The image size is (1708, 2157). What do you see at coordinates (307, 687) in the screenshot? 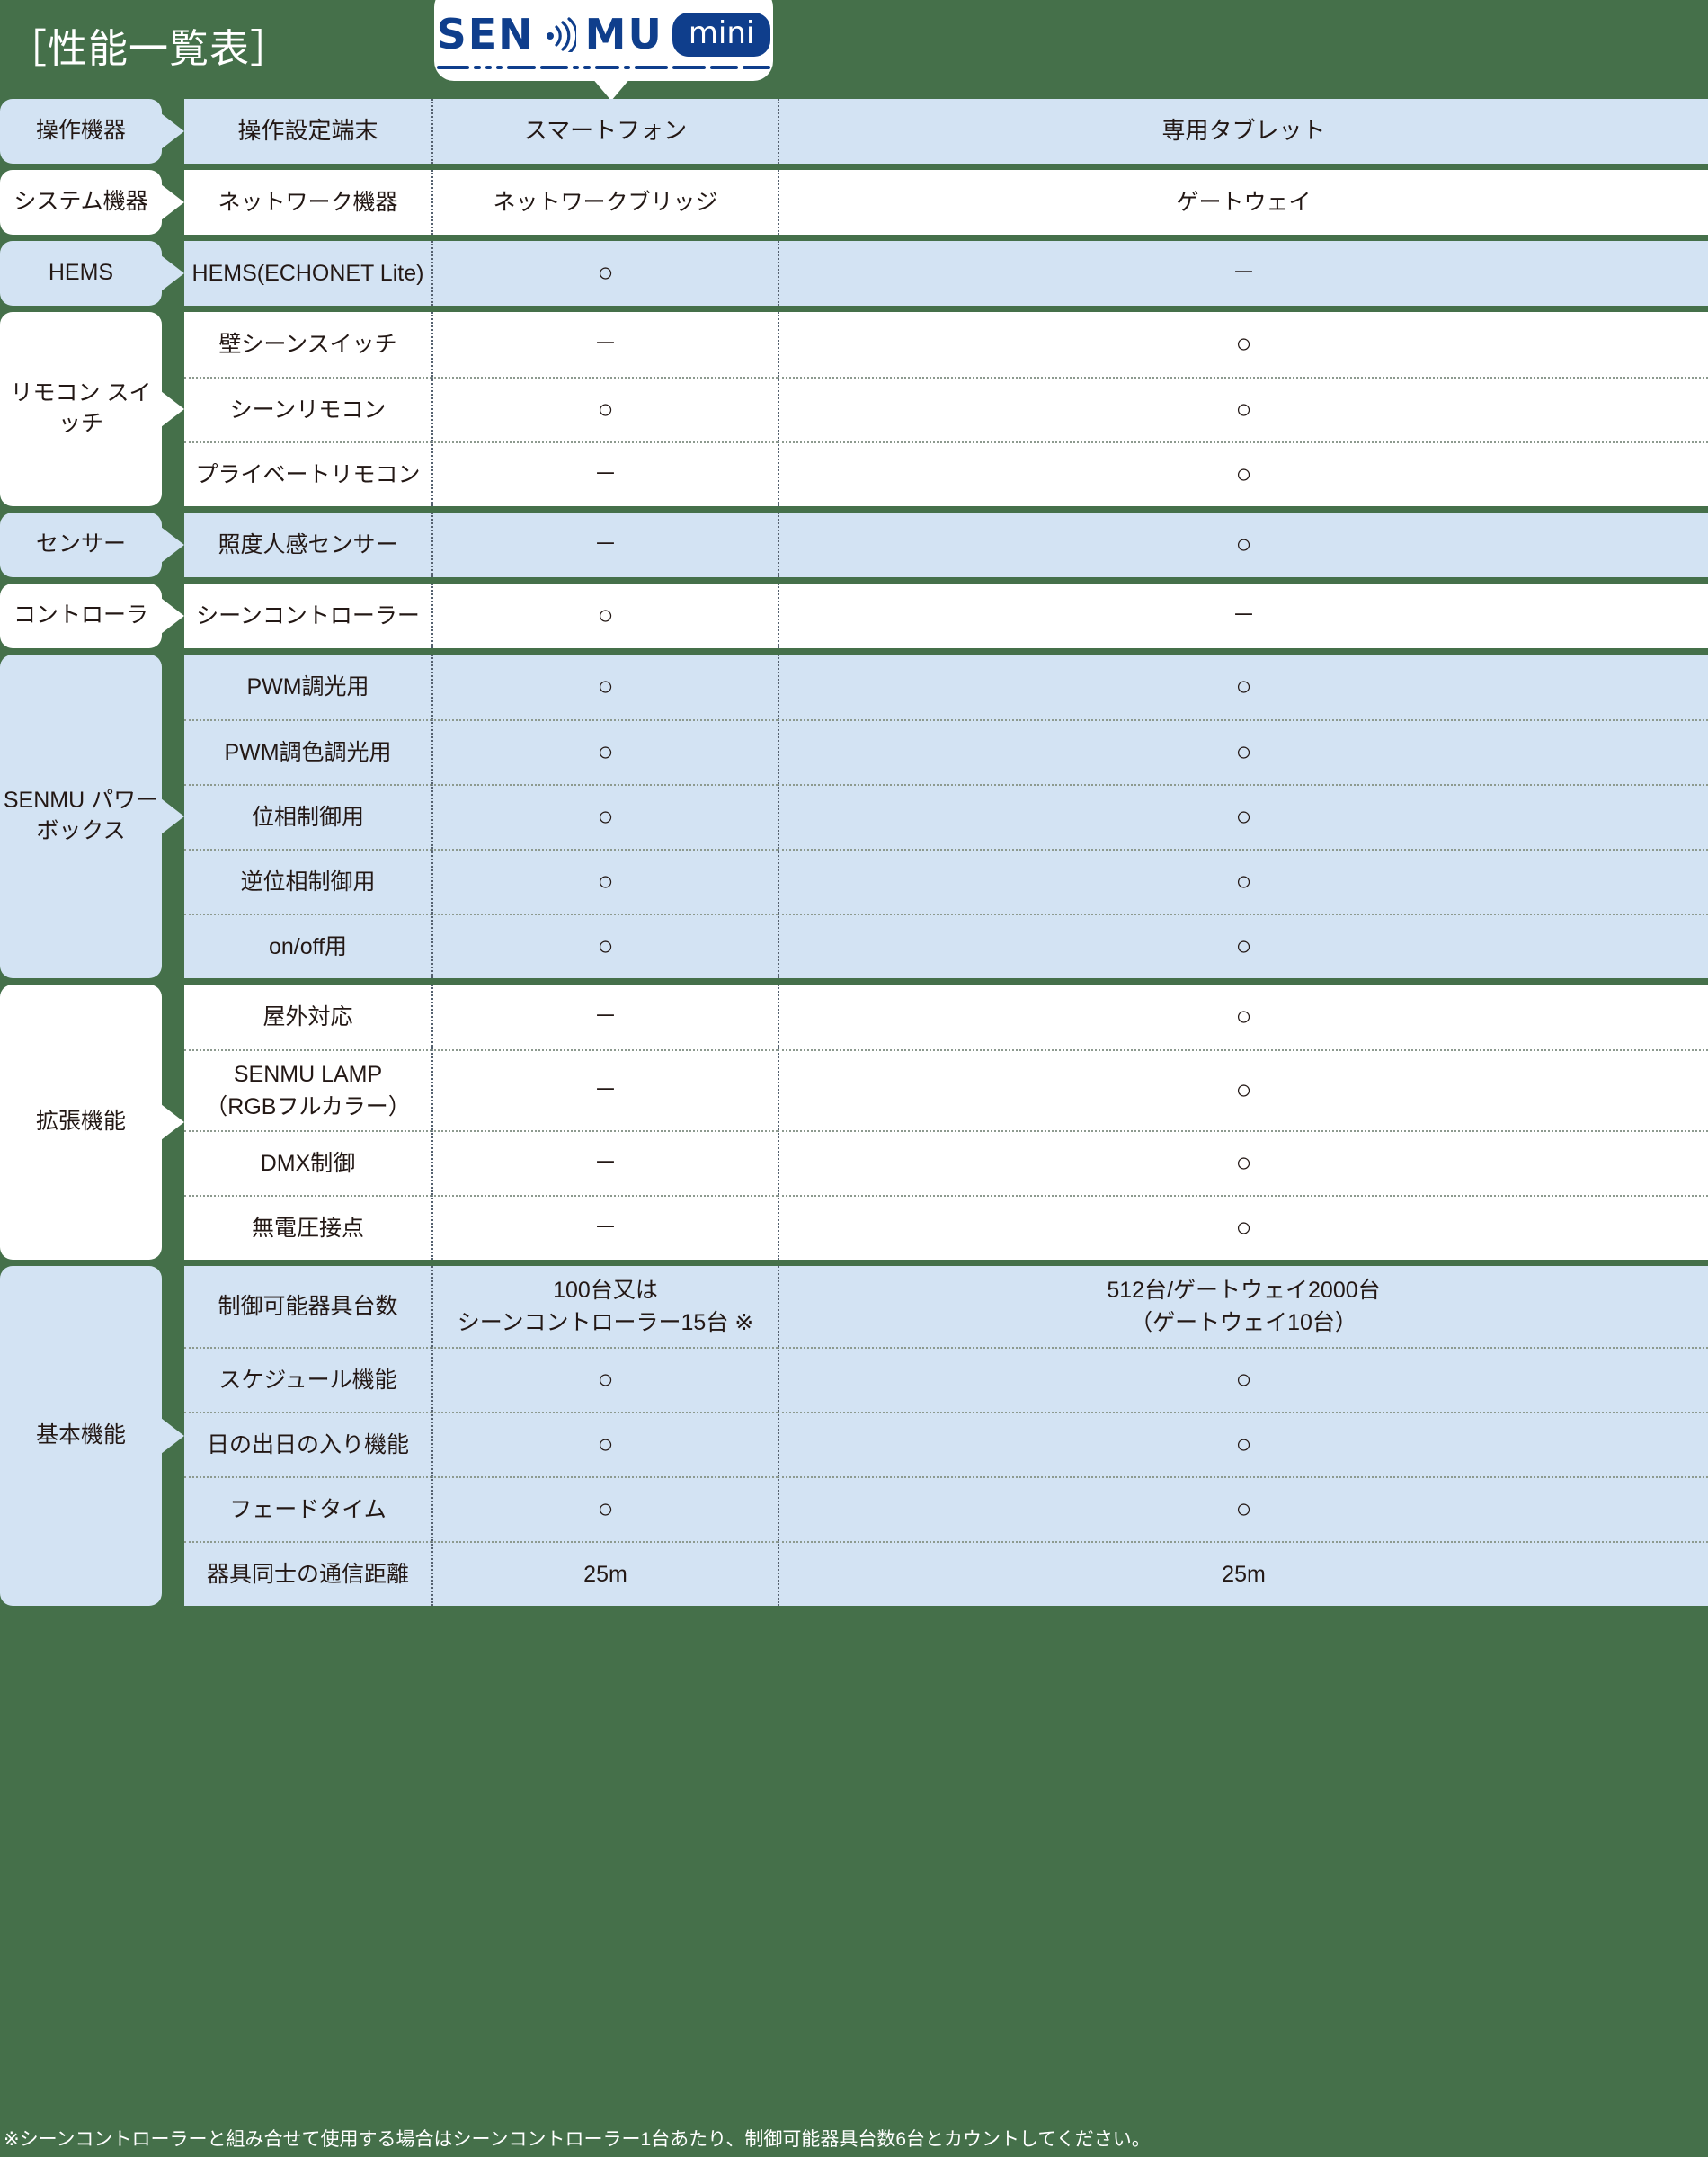
I see `row-item-label: PWM調光用` at bounding box center [307, 687].